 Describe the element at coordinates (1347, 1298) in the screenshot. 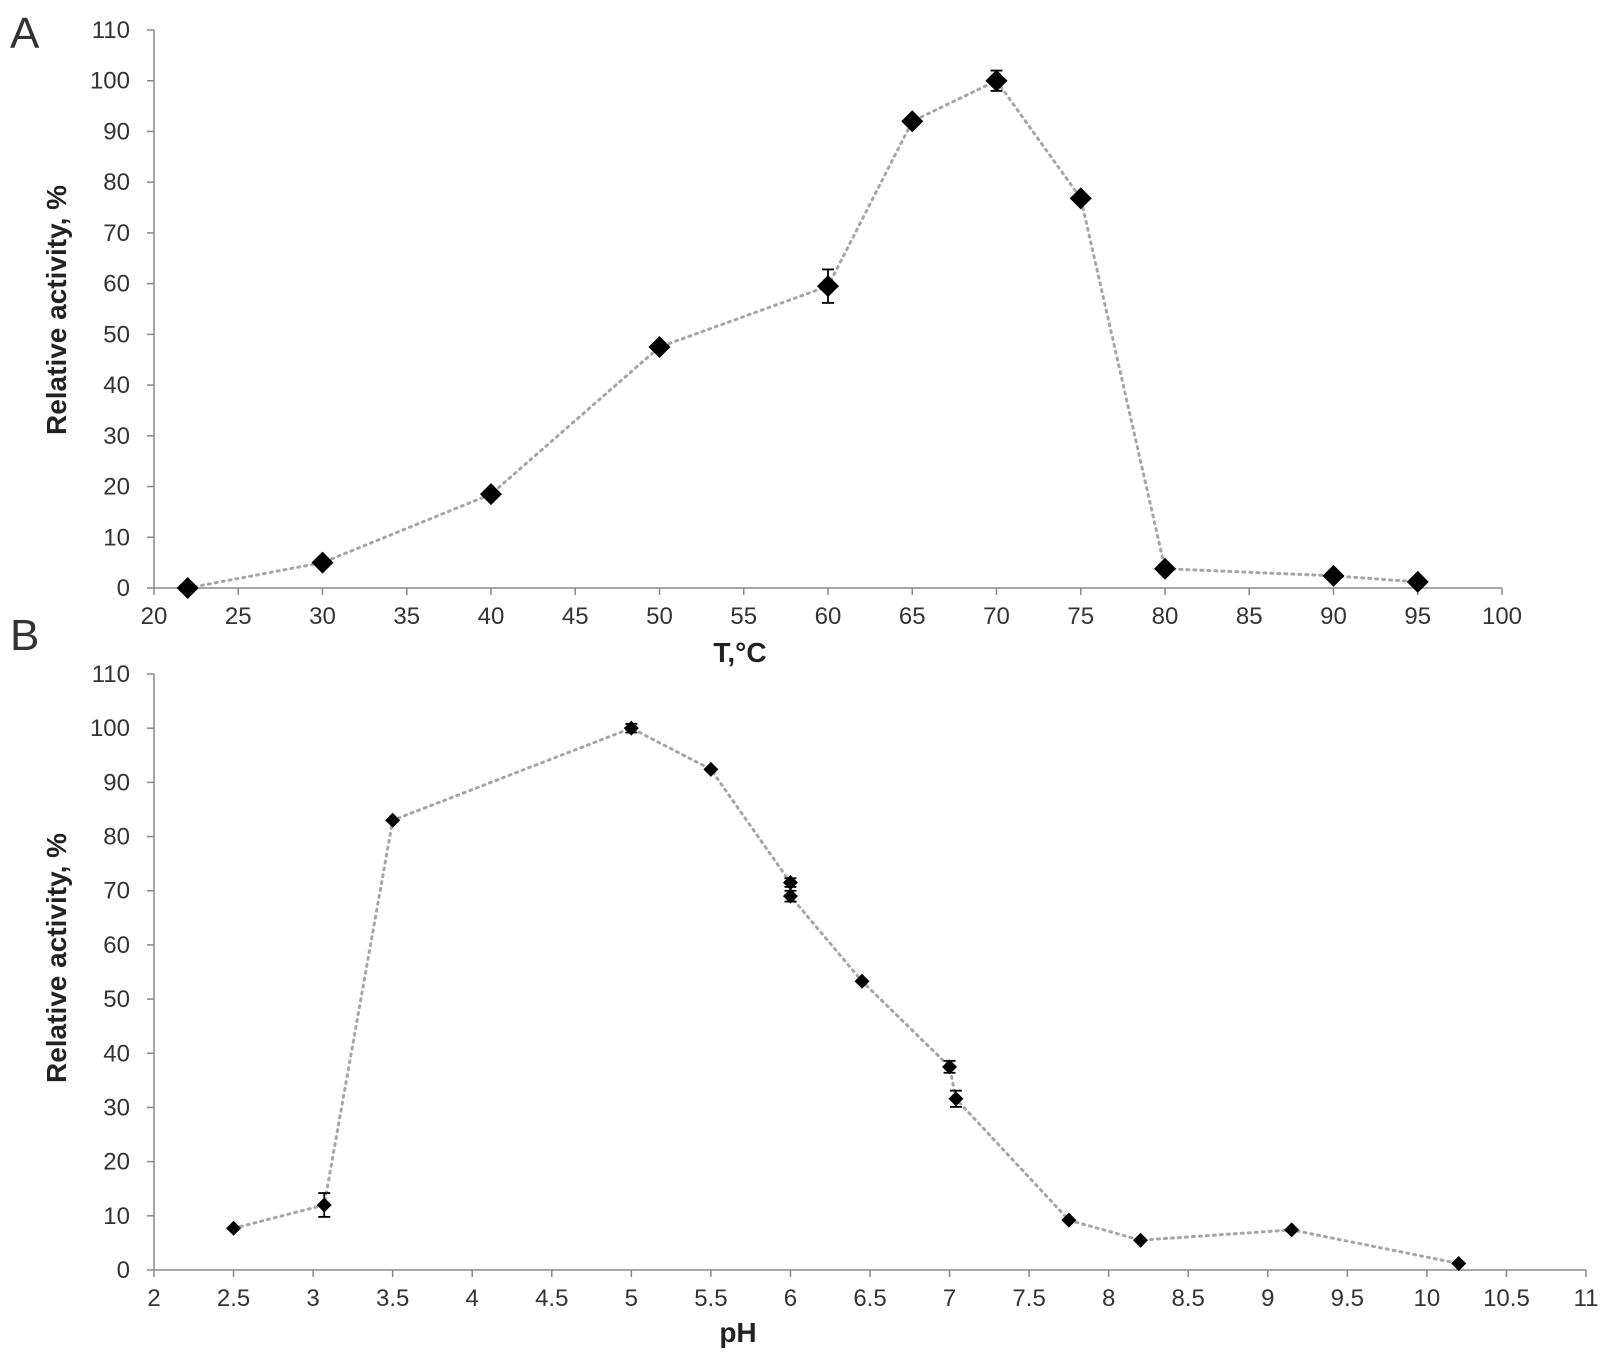

I see `x-tick-label: 9.5` at that location.